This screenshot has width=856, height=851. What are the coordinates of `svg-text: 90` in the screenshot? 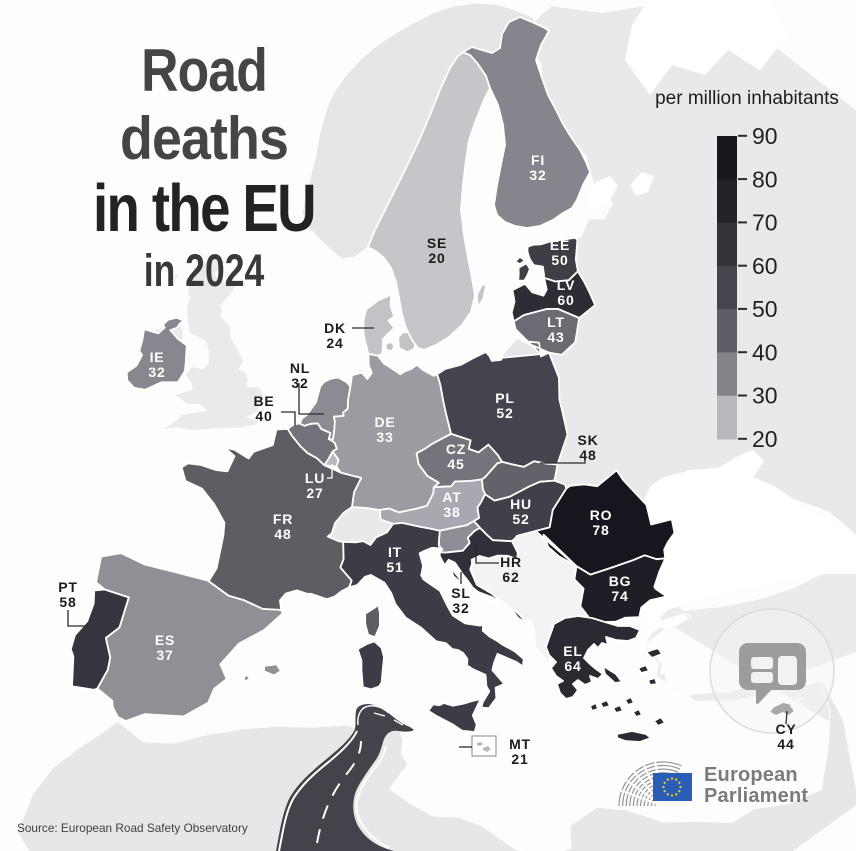 It's located at (765, 136).